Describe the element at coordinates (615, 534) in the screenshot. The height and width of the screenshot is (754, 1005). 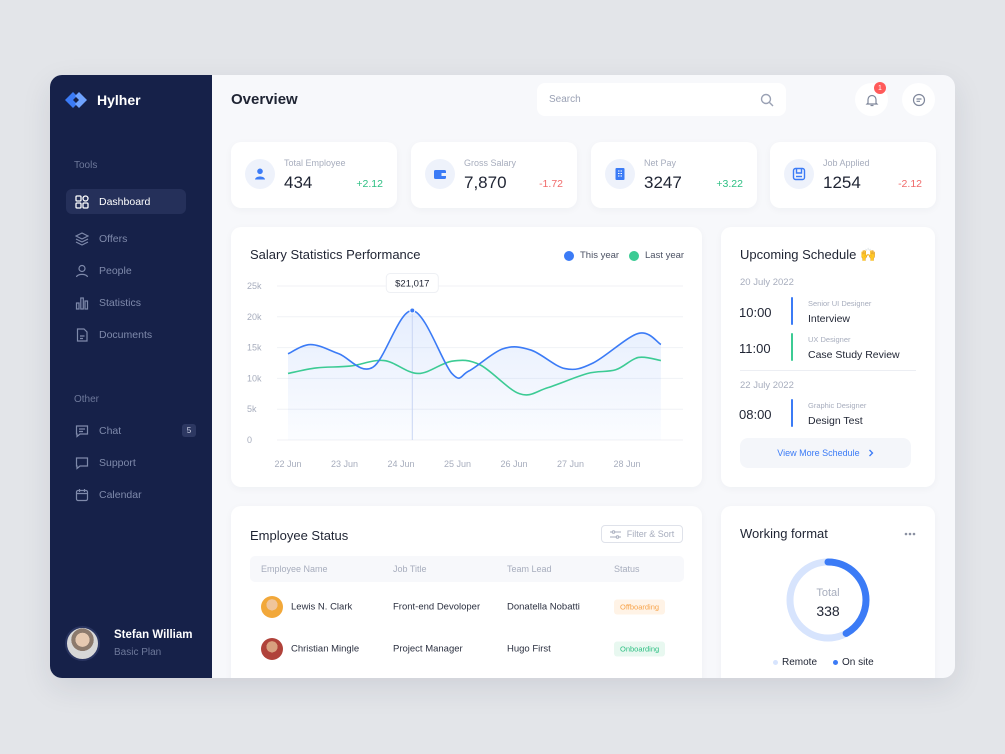
I see `filter-icon` at that location.